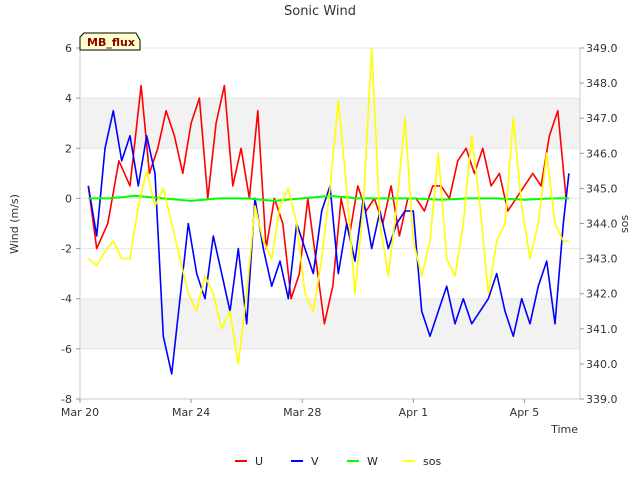 The width and height of the screenshot is (640, 480). What do you see at coordinates (302, 412) in the screenshot?
I see `x-tick-label: Mar 28` at bounding box center [302, 412].